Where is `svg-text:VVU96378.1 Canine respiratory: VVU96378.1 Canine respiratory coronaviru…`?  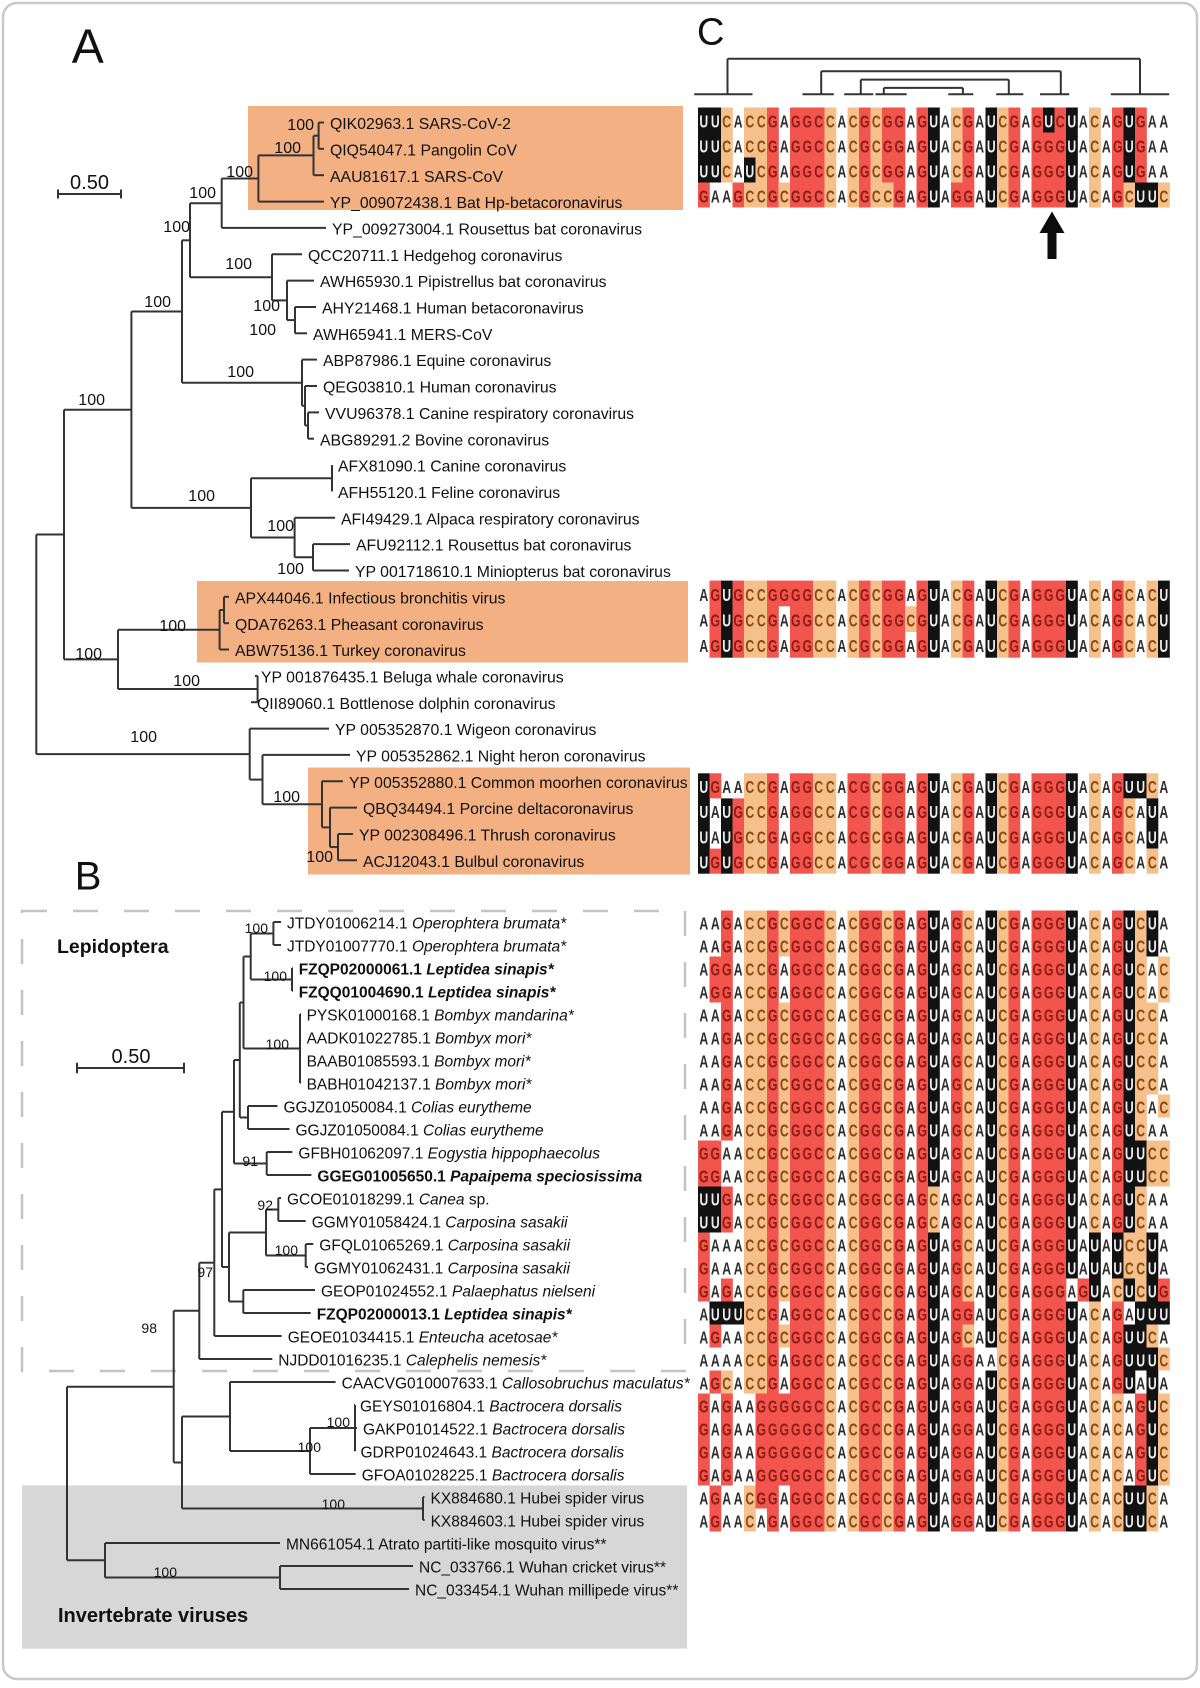
svg-text:VVU96378.1 Canine respiratory: VVU96378.1 Canine respiratory coronaviru… is located at coordinates (479, 414).